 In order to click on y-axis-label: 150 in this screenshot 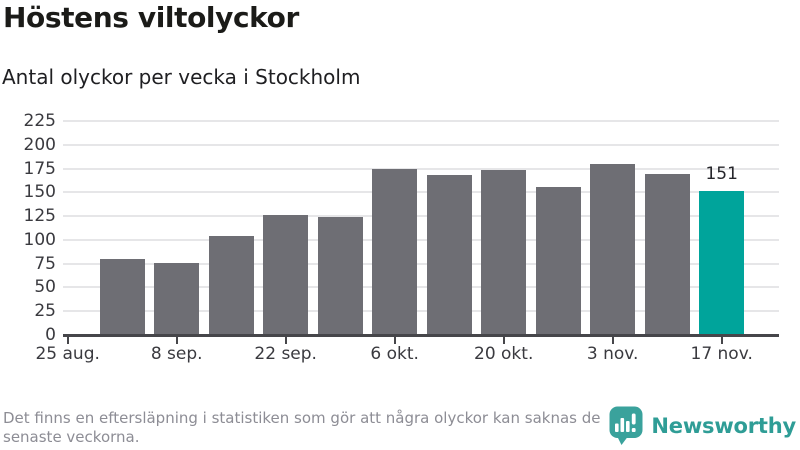, I will do `click(39, 192)`.